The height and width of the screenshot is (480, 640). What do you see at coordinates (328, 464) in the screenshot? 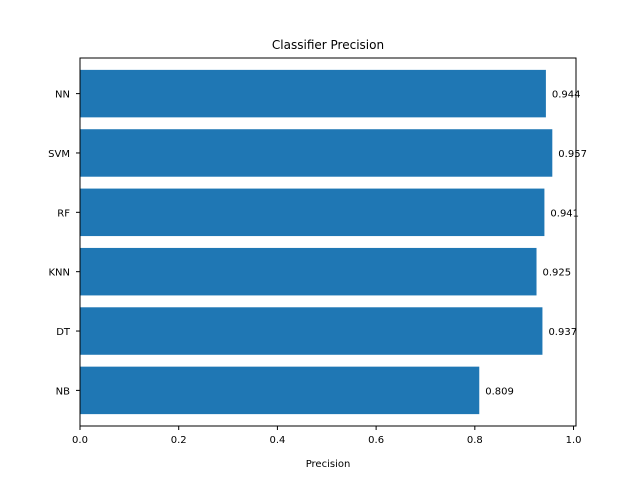
I see `x-axis-label: Precision` at bounding box center [328, 464].